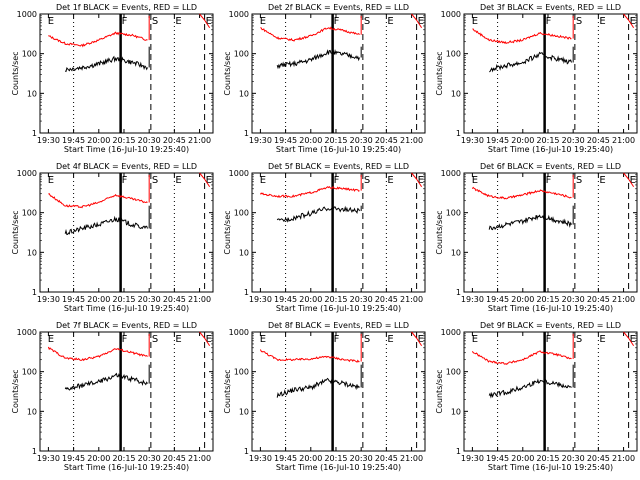 This screenshot has width=640, height=480. I want to click on panel-title: Det 8f BLACK = Events, RED = LLD, so click(338, 325).